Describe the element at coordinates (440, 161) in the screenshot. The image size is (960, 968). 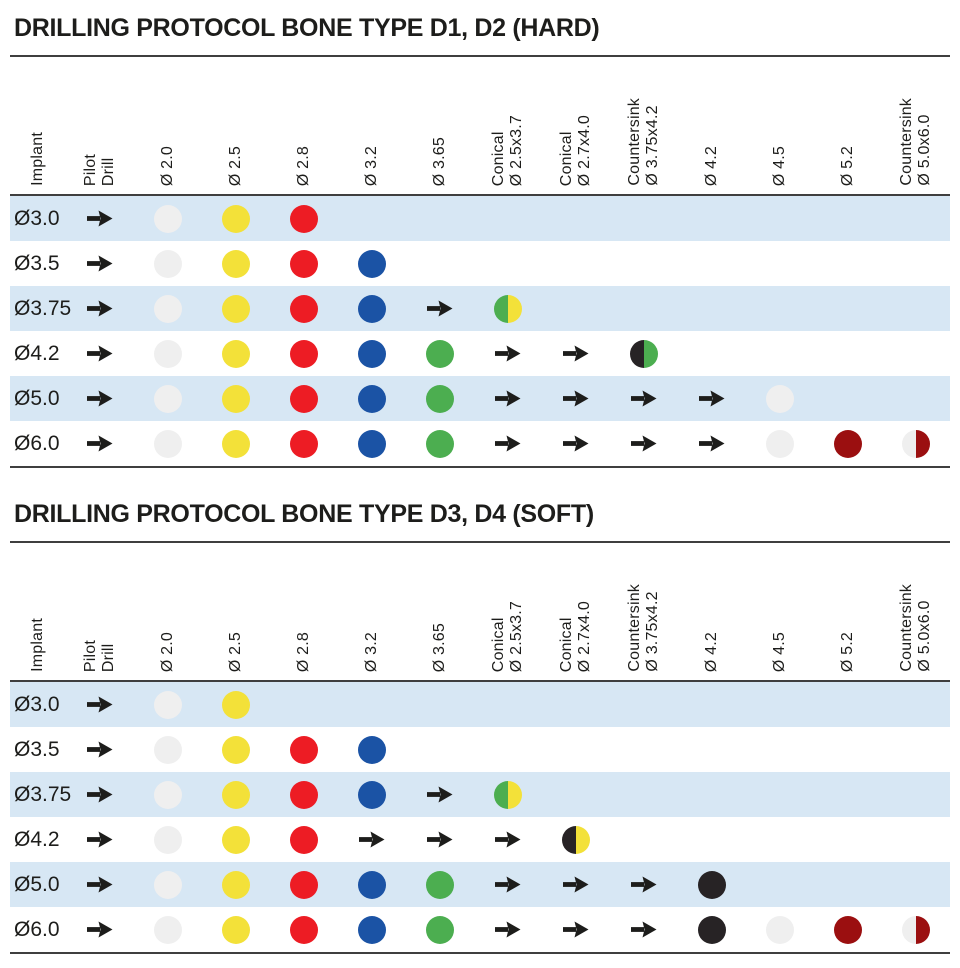
I see `column-header-label: Ø 3.65` at that location.